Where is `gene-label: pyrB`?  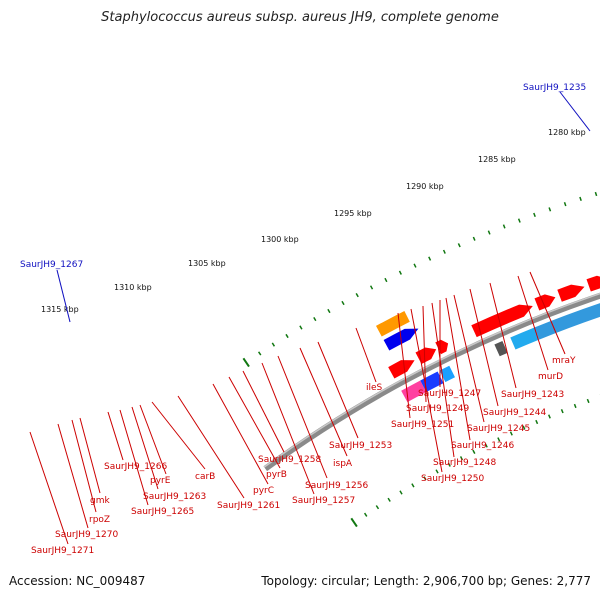 gene-label: pyrB is located at coordinates (276, 475).